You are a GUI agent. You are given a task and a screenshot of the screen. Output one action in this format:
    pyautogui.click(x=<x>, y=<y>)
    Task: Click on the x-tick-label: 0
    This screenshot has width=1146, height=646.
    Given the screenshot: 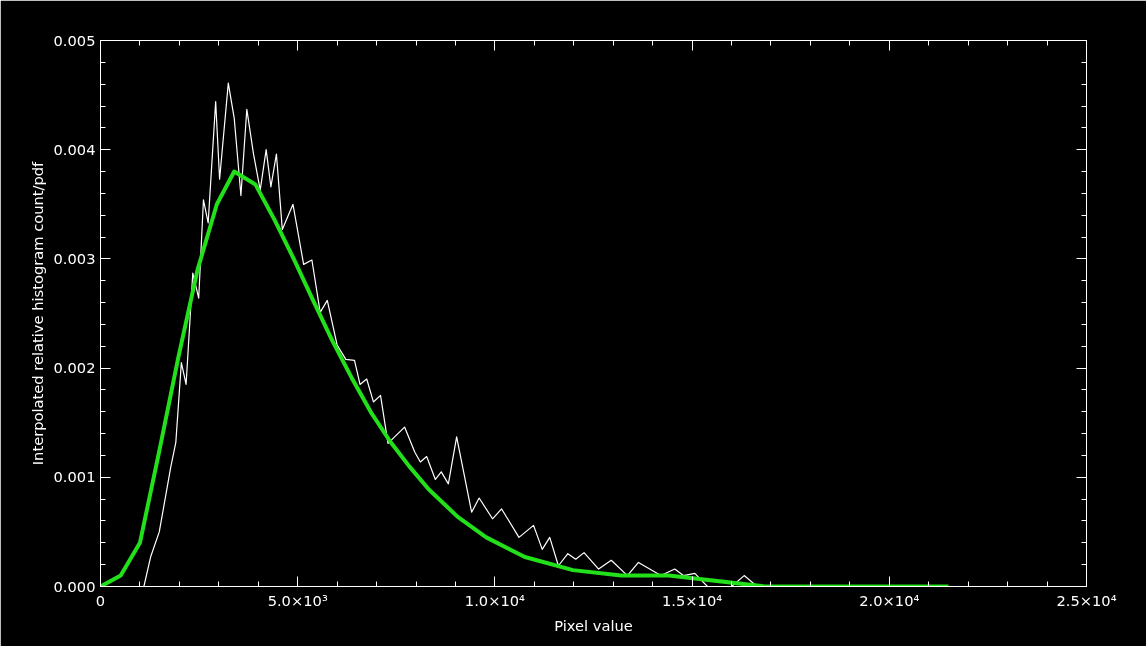 What is the action you would take?
    pyautogui.click(x=100, y=600)
    